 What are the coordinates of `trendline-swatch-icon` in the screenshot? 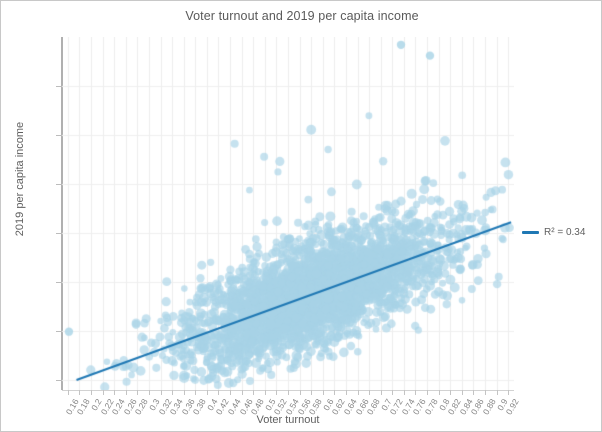 It's located at (530, 232).